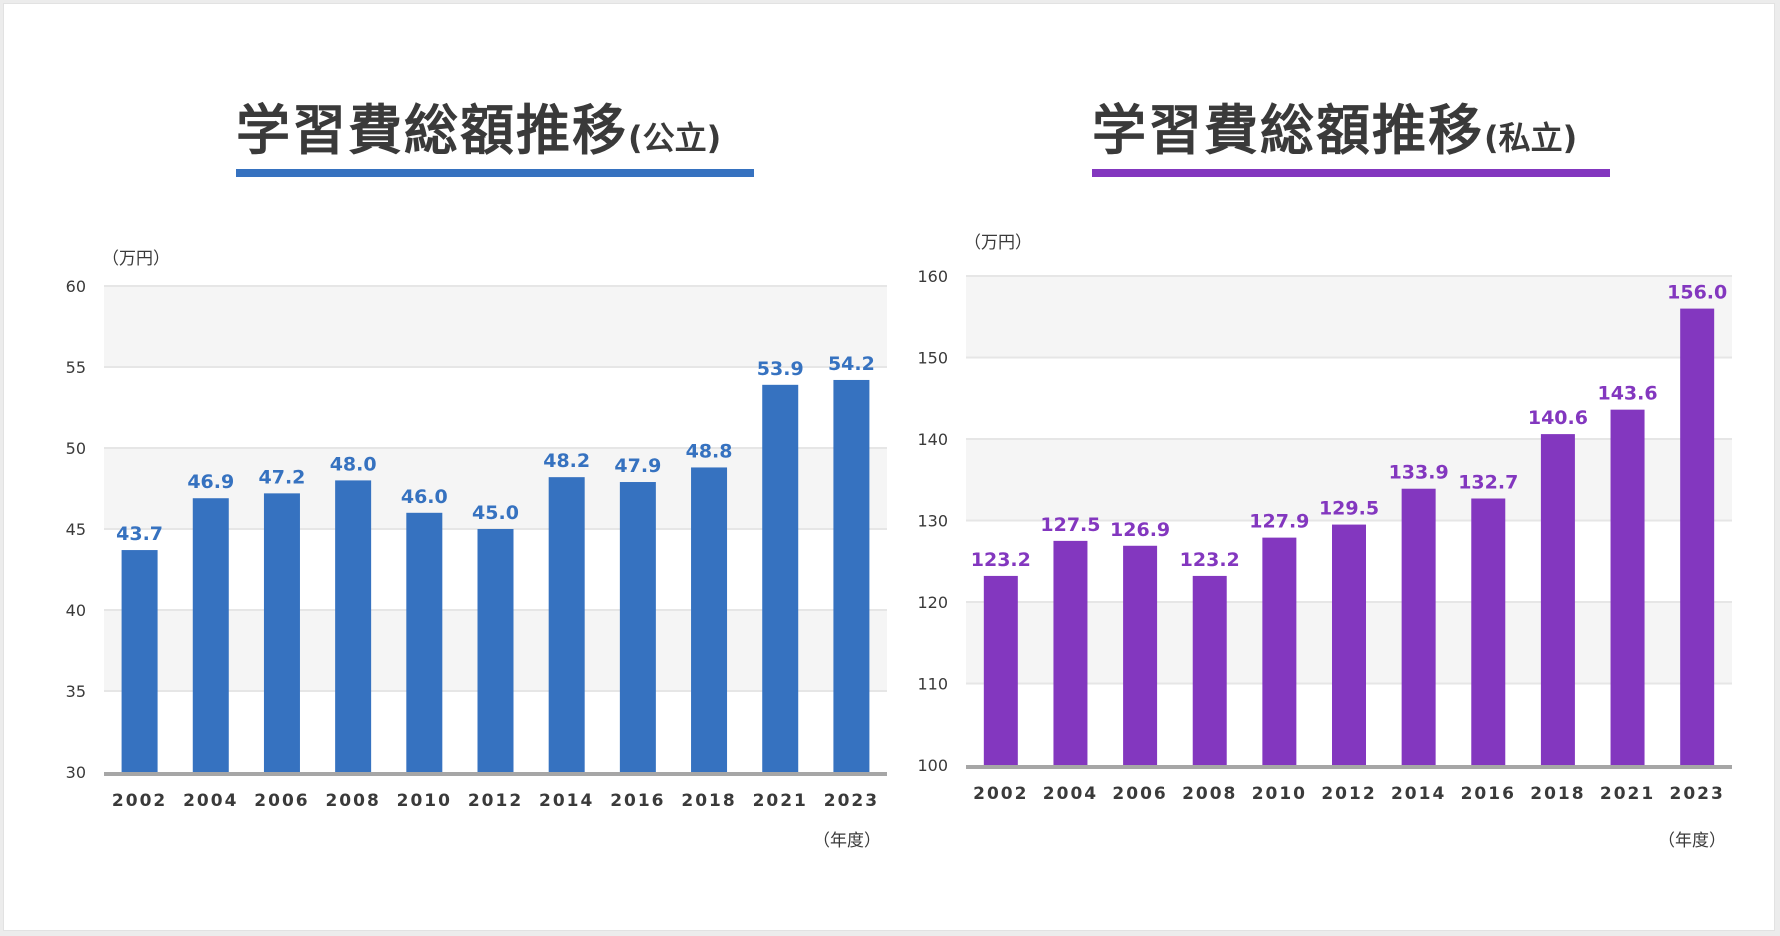 The width and height of the screenshot is (1780, 936). I want to click on y-tick-label: 130, so click(932, 521).